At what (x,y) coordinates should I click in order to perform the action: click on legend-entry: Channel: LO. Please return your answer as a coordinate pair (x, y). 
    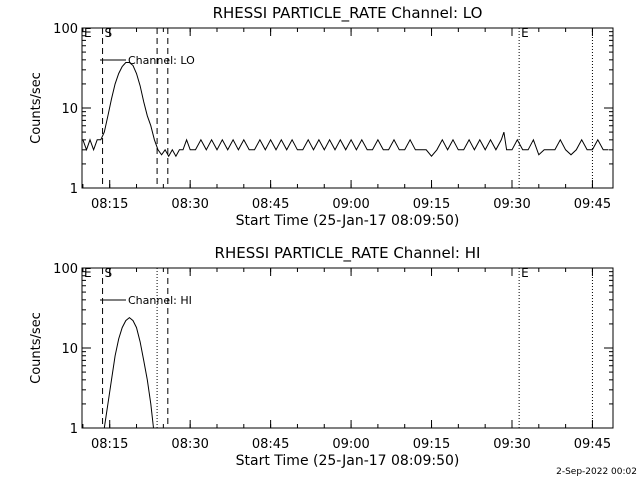
    Looking at the image, I should click on (161, 60).